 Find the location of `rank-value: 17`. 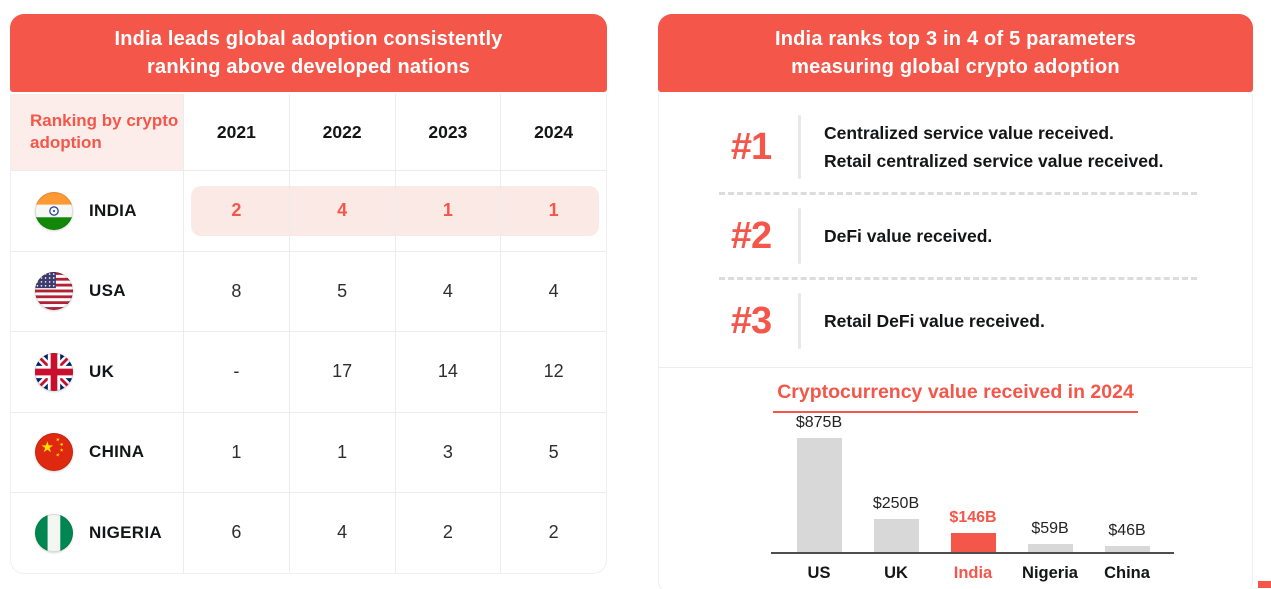

rank-value: 17 is located at coordinates (342, 371).